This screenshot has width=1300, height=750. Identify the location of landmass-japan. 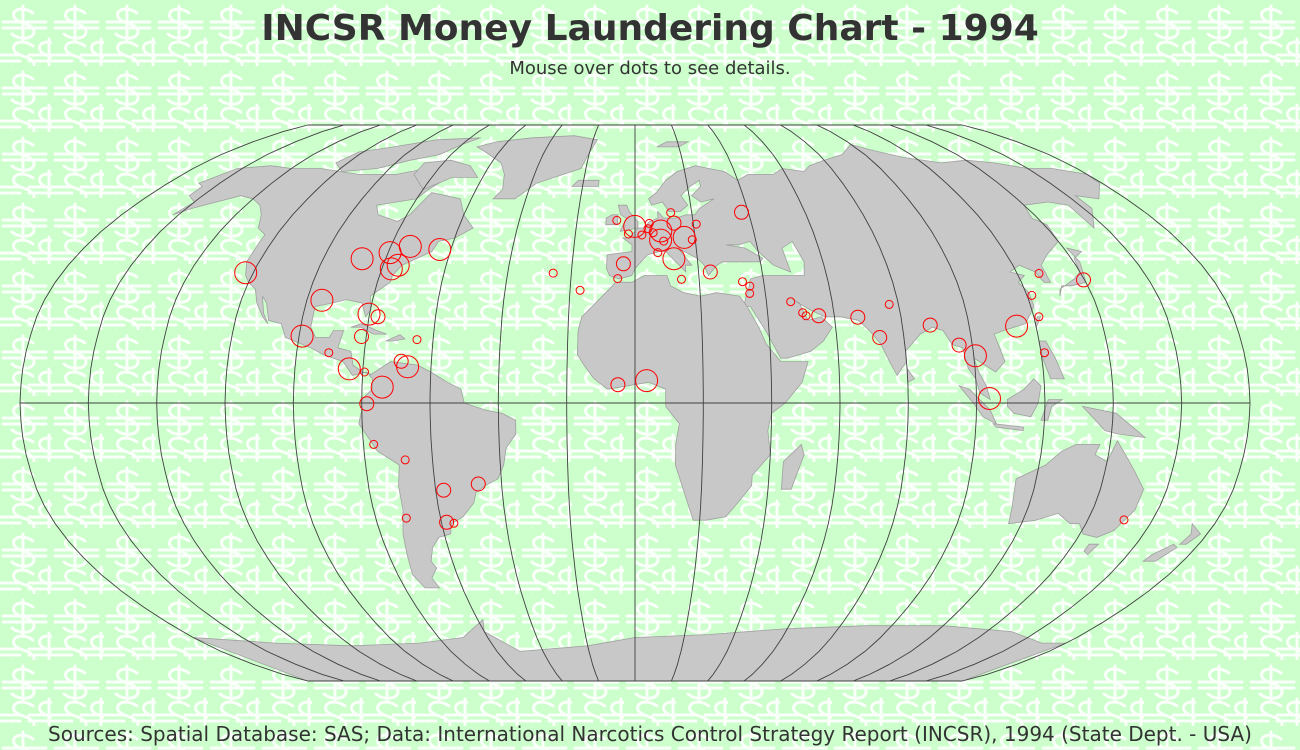
(1073, 272).